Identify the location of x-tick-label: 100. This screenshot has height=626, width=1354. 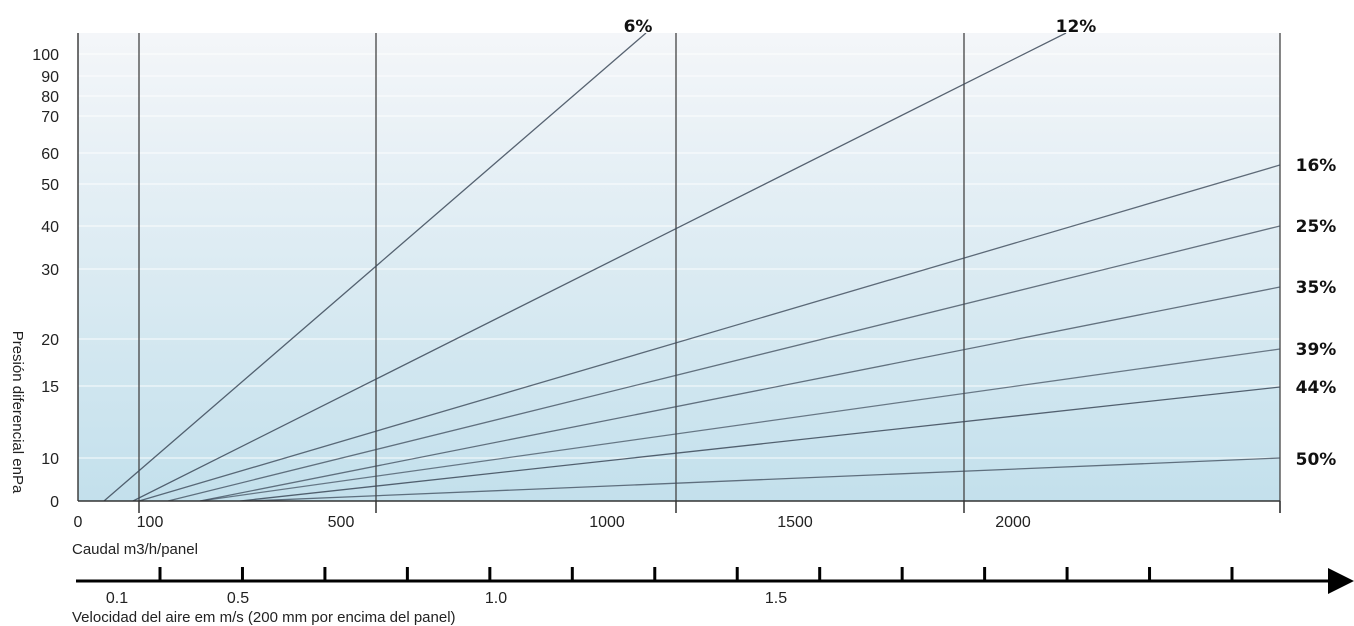
(150, 522).